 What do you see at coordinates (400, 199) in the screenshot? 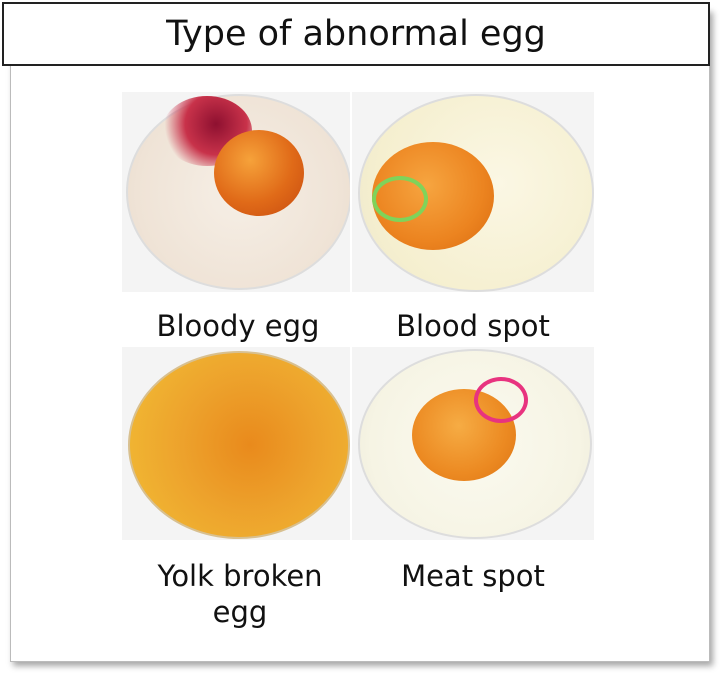
I see `blood-spot-highlight-circle` at bounding box center [400, 199].